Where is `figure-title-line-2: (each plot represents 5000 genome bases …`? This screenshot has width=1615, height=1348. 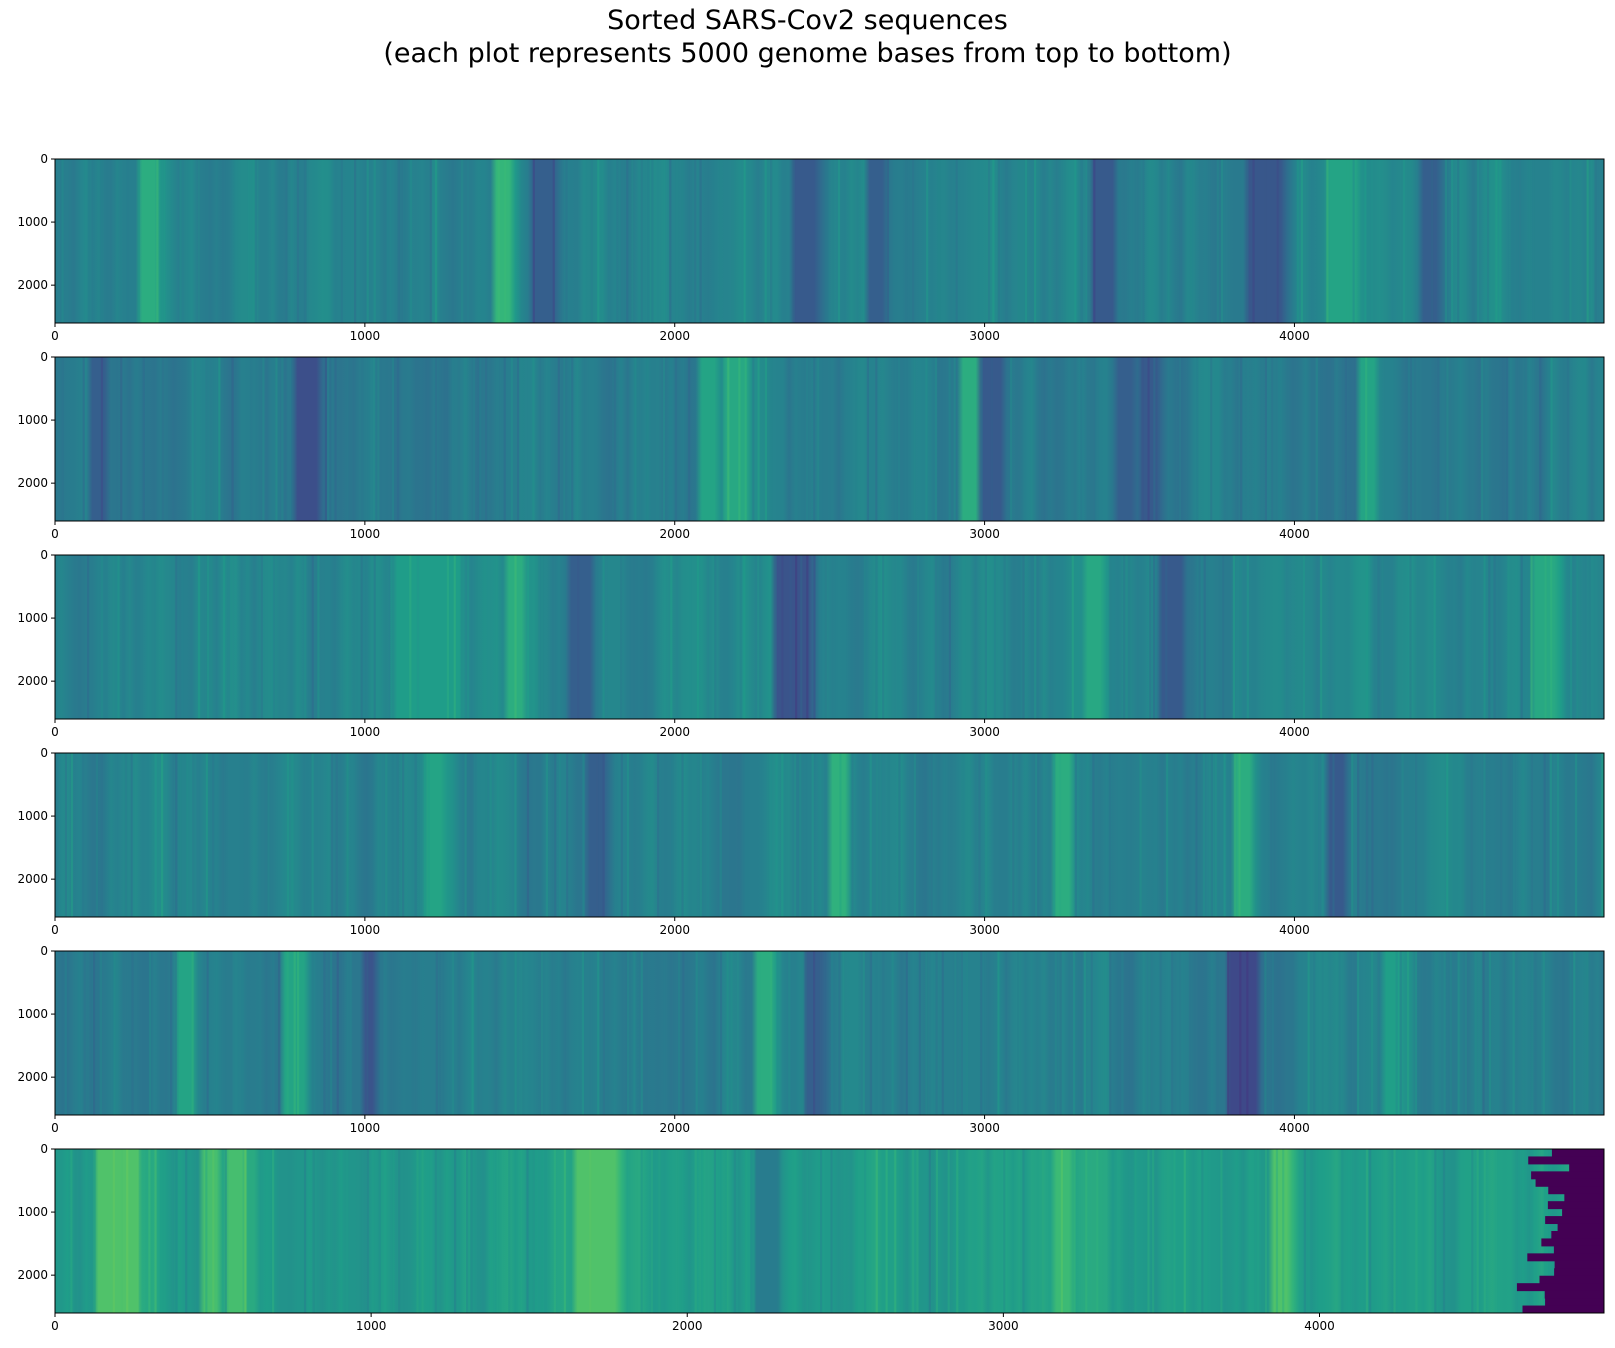 figure-title-line-2: (each plot represents 5000 genome bases … is located at coordinates (807, 53).